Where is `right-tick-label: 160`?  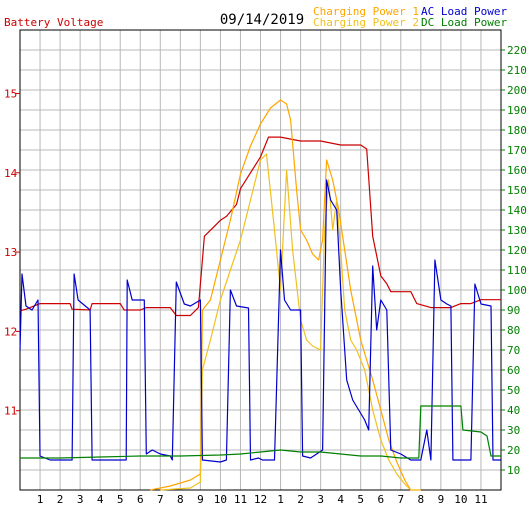 right-tick-label: 160 is located at coordinates (517, 170).